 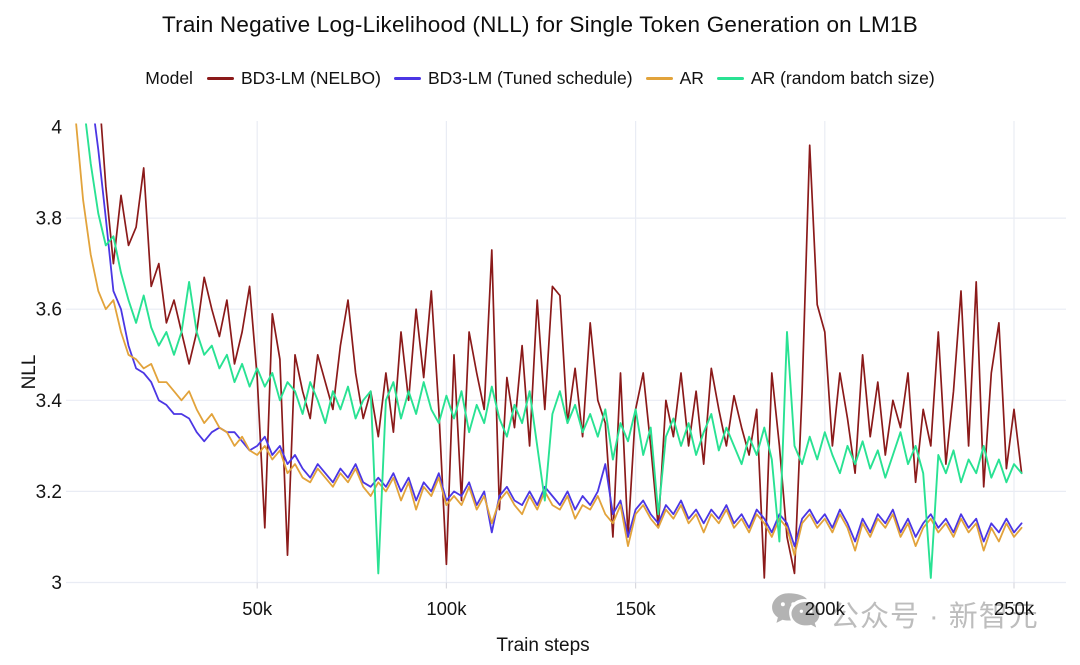 What do you see at coordinates (257, 608) in the screenshot?
I see `x-tick-label: 50k` at bounding box center [257, 608].